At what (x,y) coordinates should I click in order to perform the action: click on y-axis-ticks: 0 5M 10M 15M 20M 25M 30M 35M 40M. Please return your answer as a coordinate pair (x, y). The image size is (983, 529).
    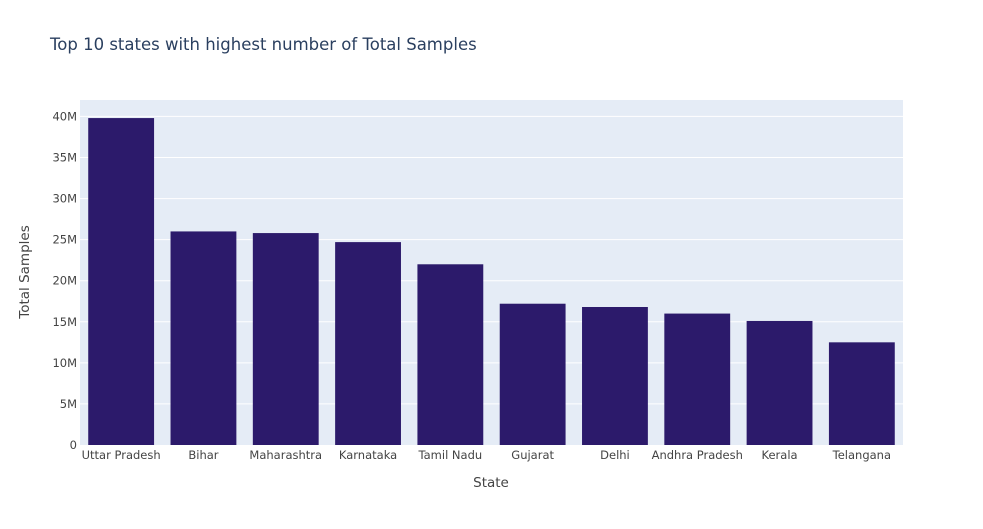
    Looking at the image, I should click on (64, 280).